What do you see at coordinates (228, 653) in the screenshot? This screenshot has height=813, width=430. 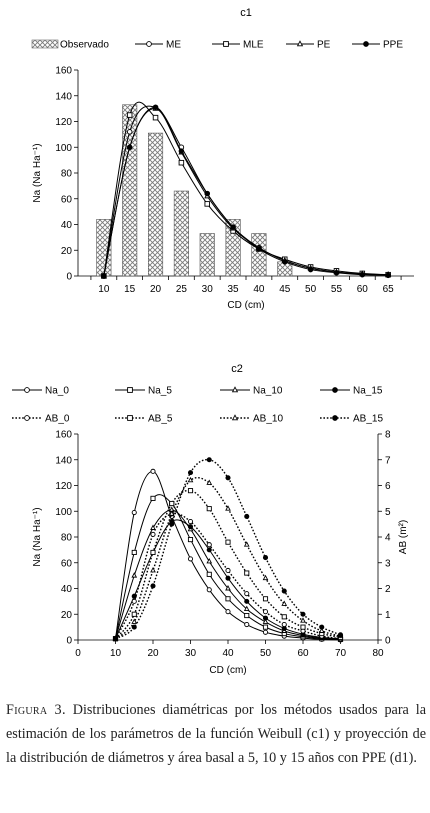 I see `x-tick-label: 40` at bounding box center [228, 653].